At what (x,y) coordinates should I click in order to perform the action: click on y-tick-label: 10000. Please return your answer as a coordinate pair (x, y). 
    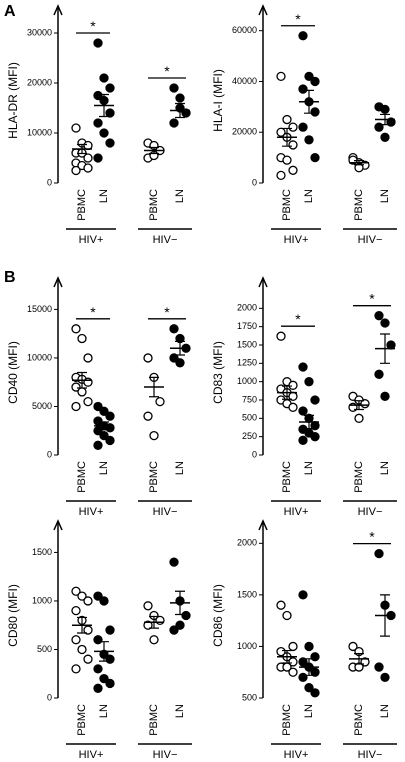
    Looking at the image, I should click on (39, 132).